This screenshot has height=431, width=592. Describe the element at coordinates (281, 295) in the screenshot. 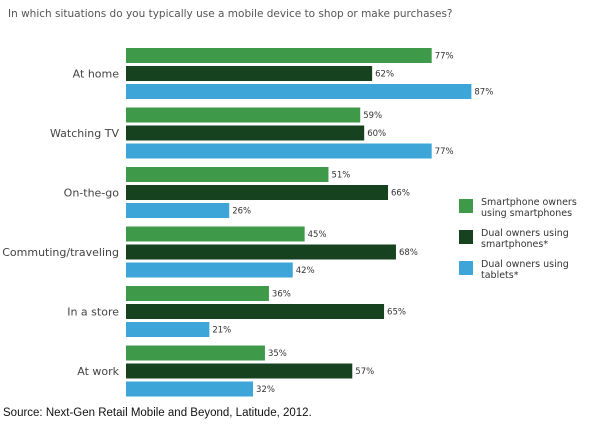

I see `data-label: 36%` at that location.